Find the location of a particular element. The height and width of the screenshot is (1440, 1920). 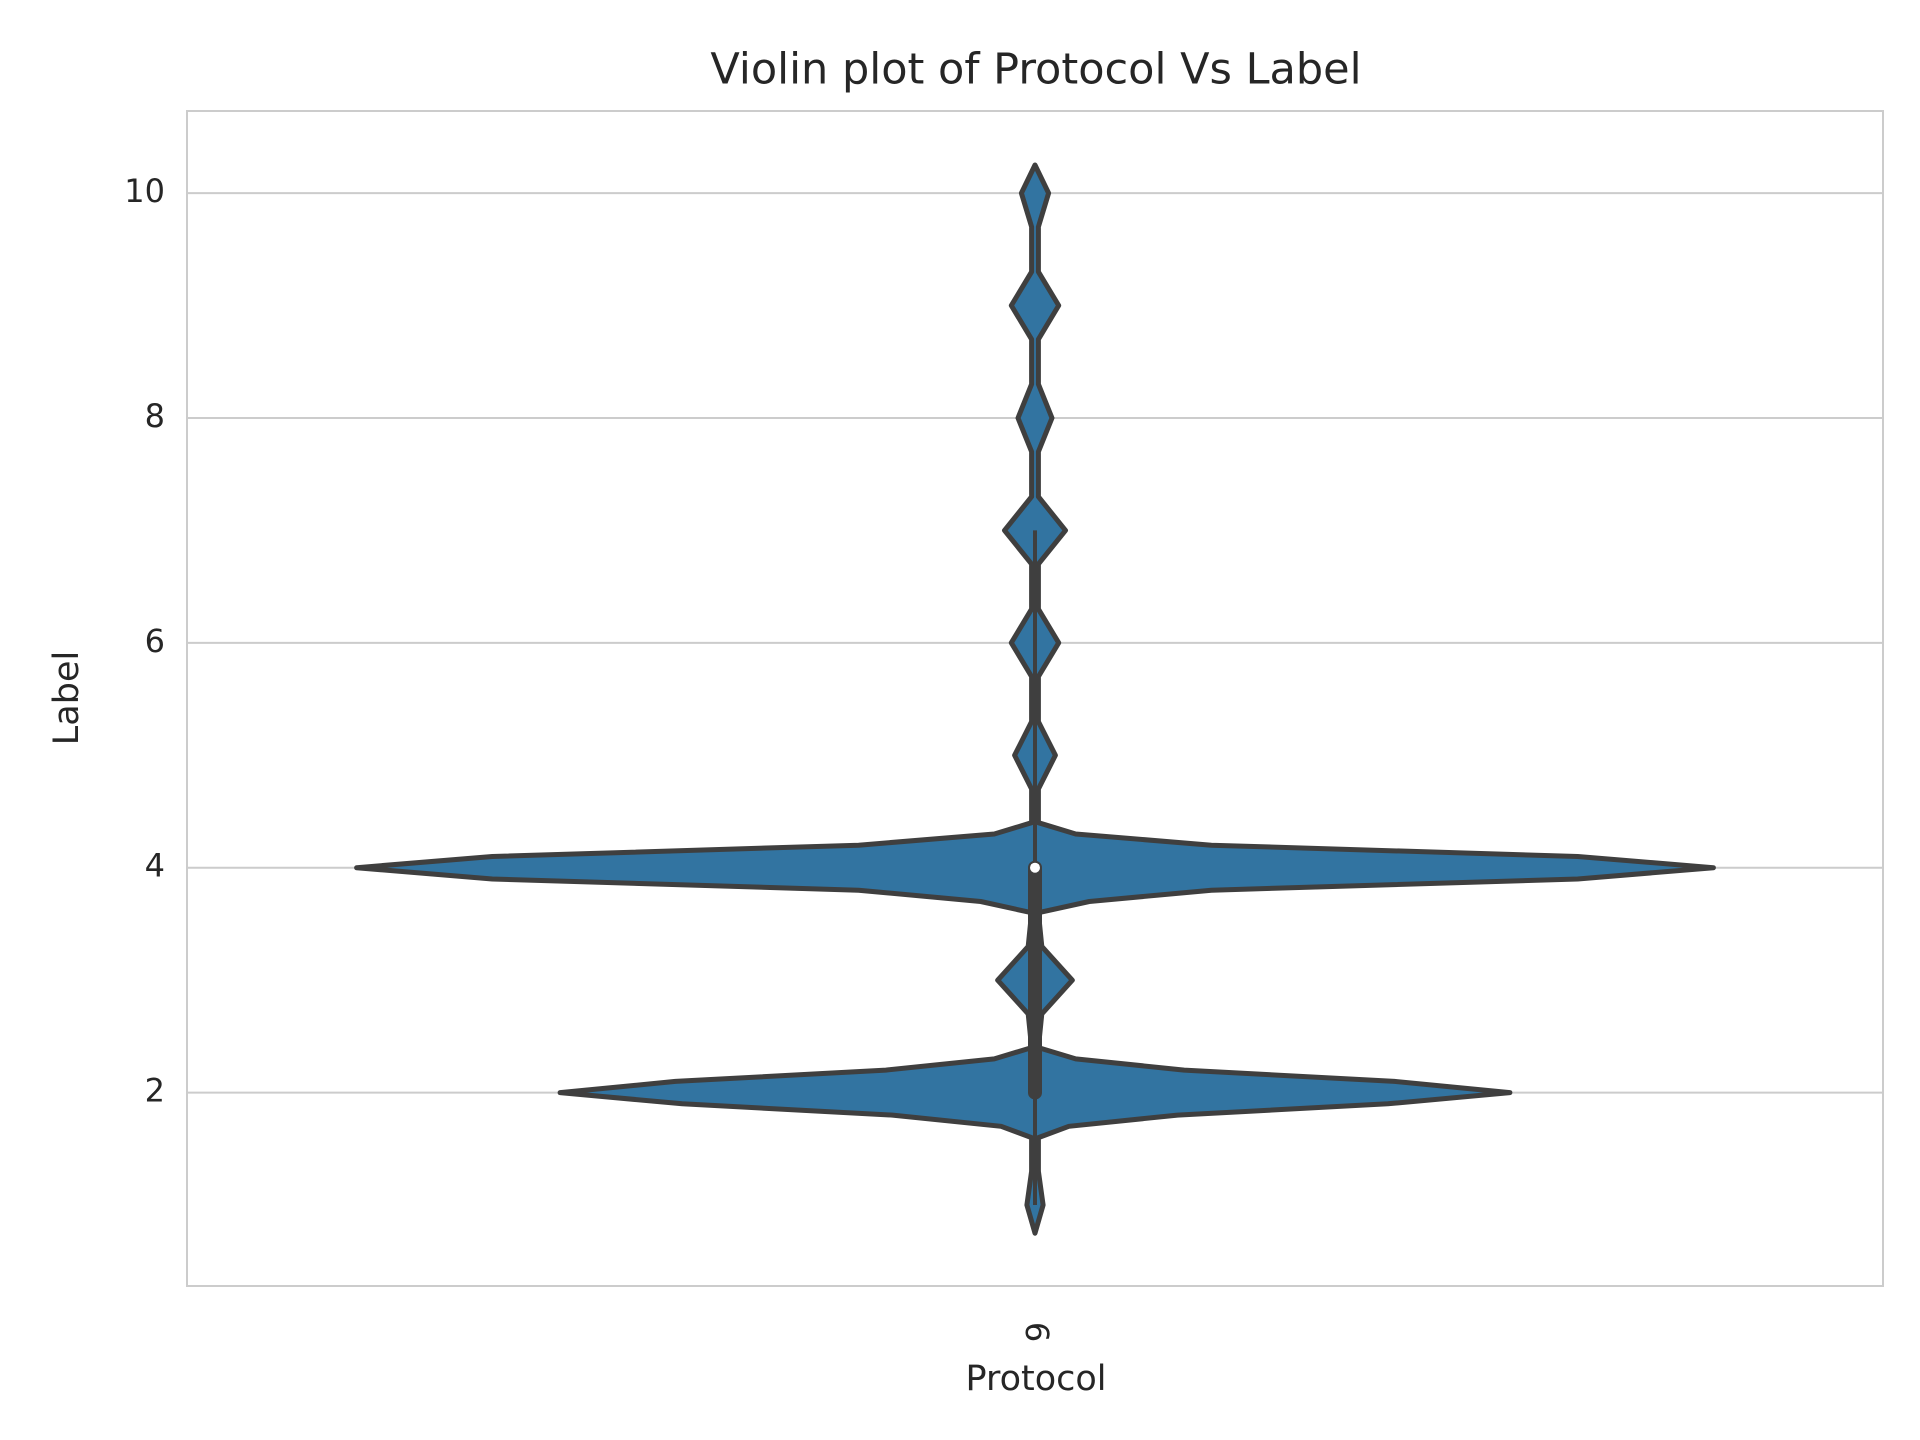

y-tick-label: 10 is located at coordinates (144, 191).